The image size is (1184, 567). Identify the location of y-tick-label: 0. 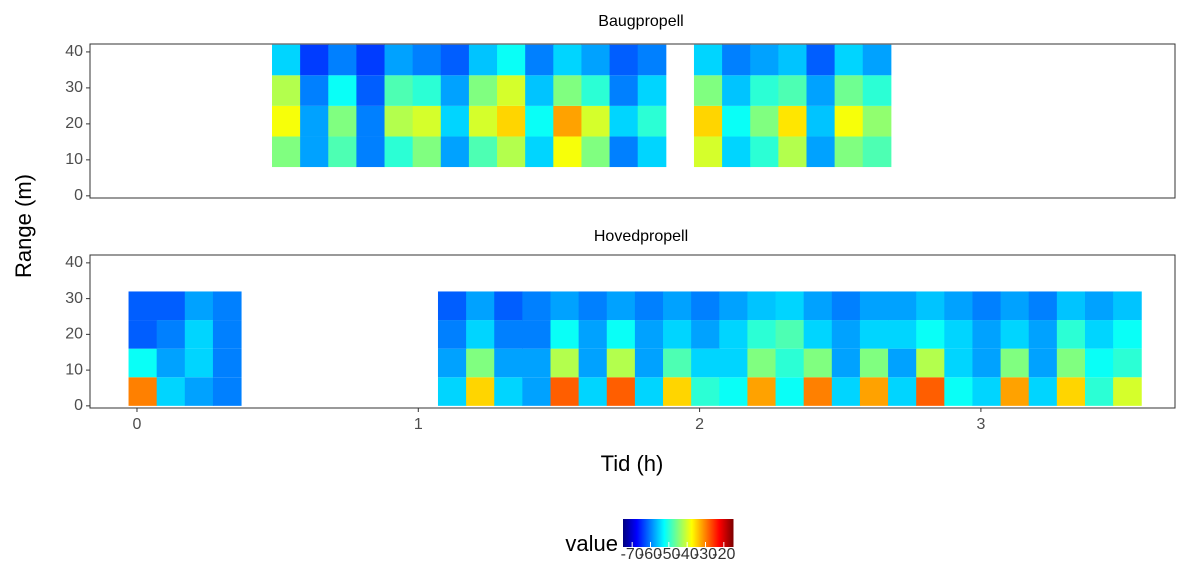
(78, 195).